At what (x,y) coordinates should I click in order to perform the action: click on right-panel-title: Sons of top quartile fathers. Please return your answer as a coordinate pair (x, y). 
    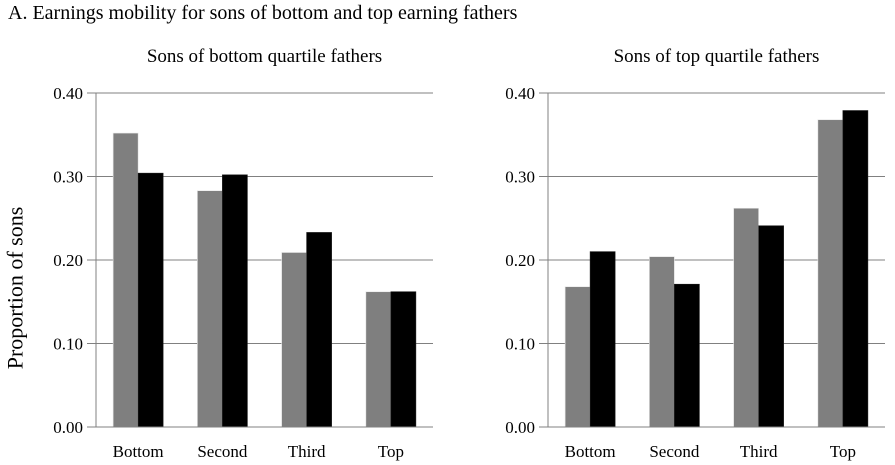
    Looking at the image, I should click on (716, 56).